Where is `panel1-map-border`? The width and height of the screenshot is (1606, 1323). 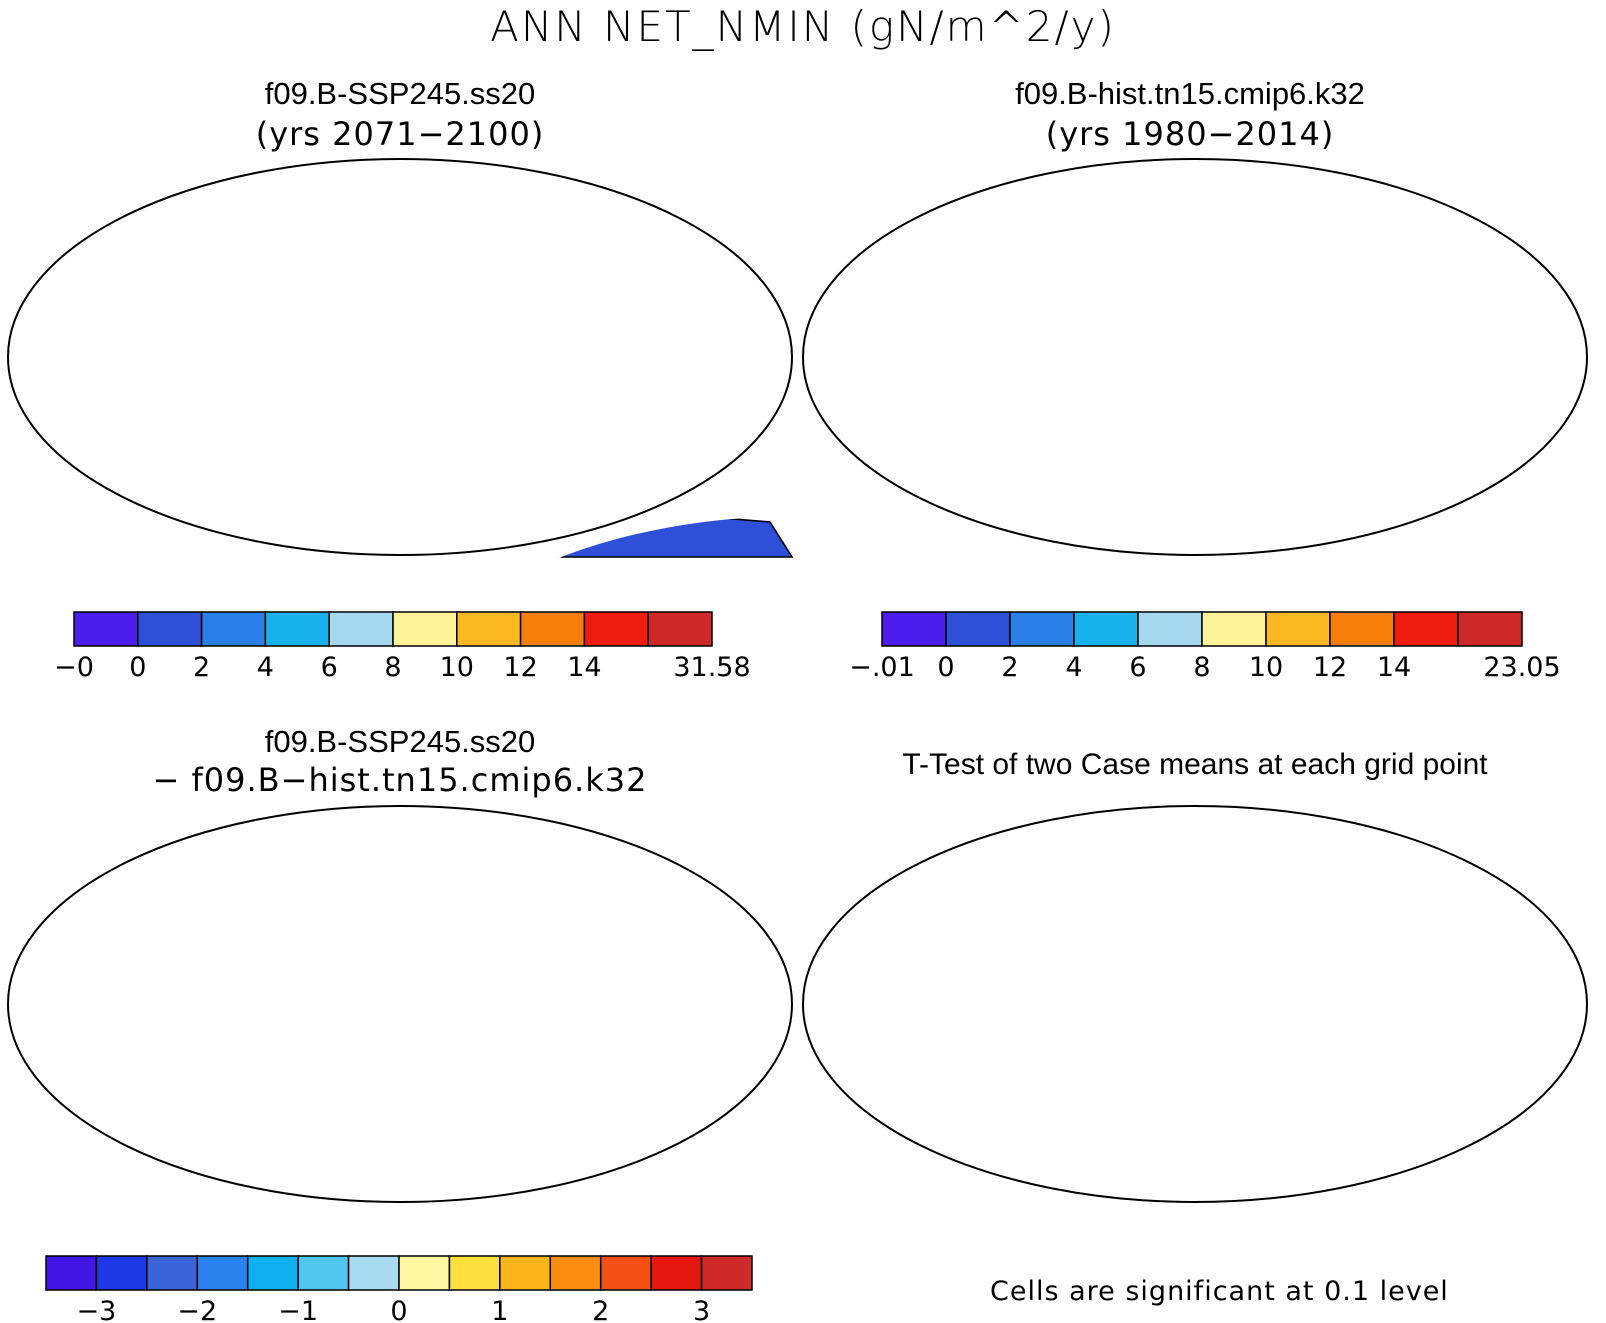
panel1-map-border is located at coordinates (400, 357).